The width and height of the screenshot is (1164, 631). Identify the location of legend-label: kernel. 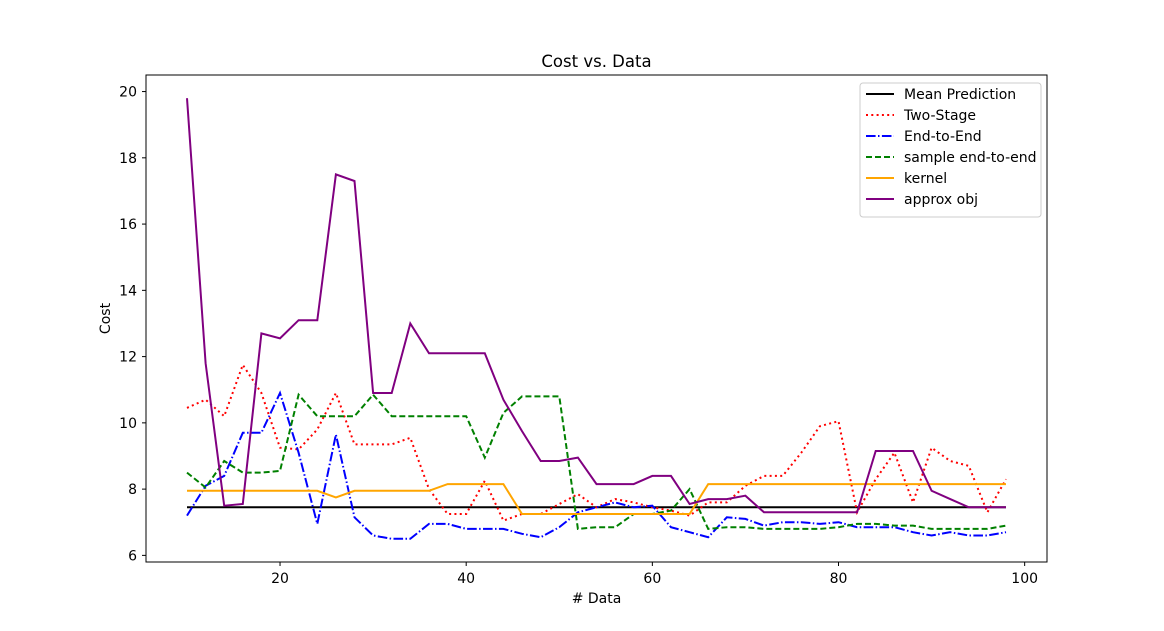
(925, 179).